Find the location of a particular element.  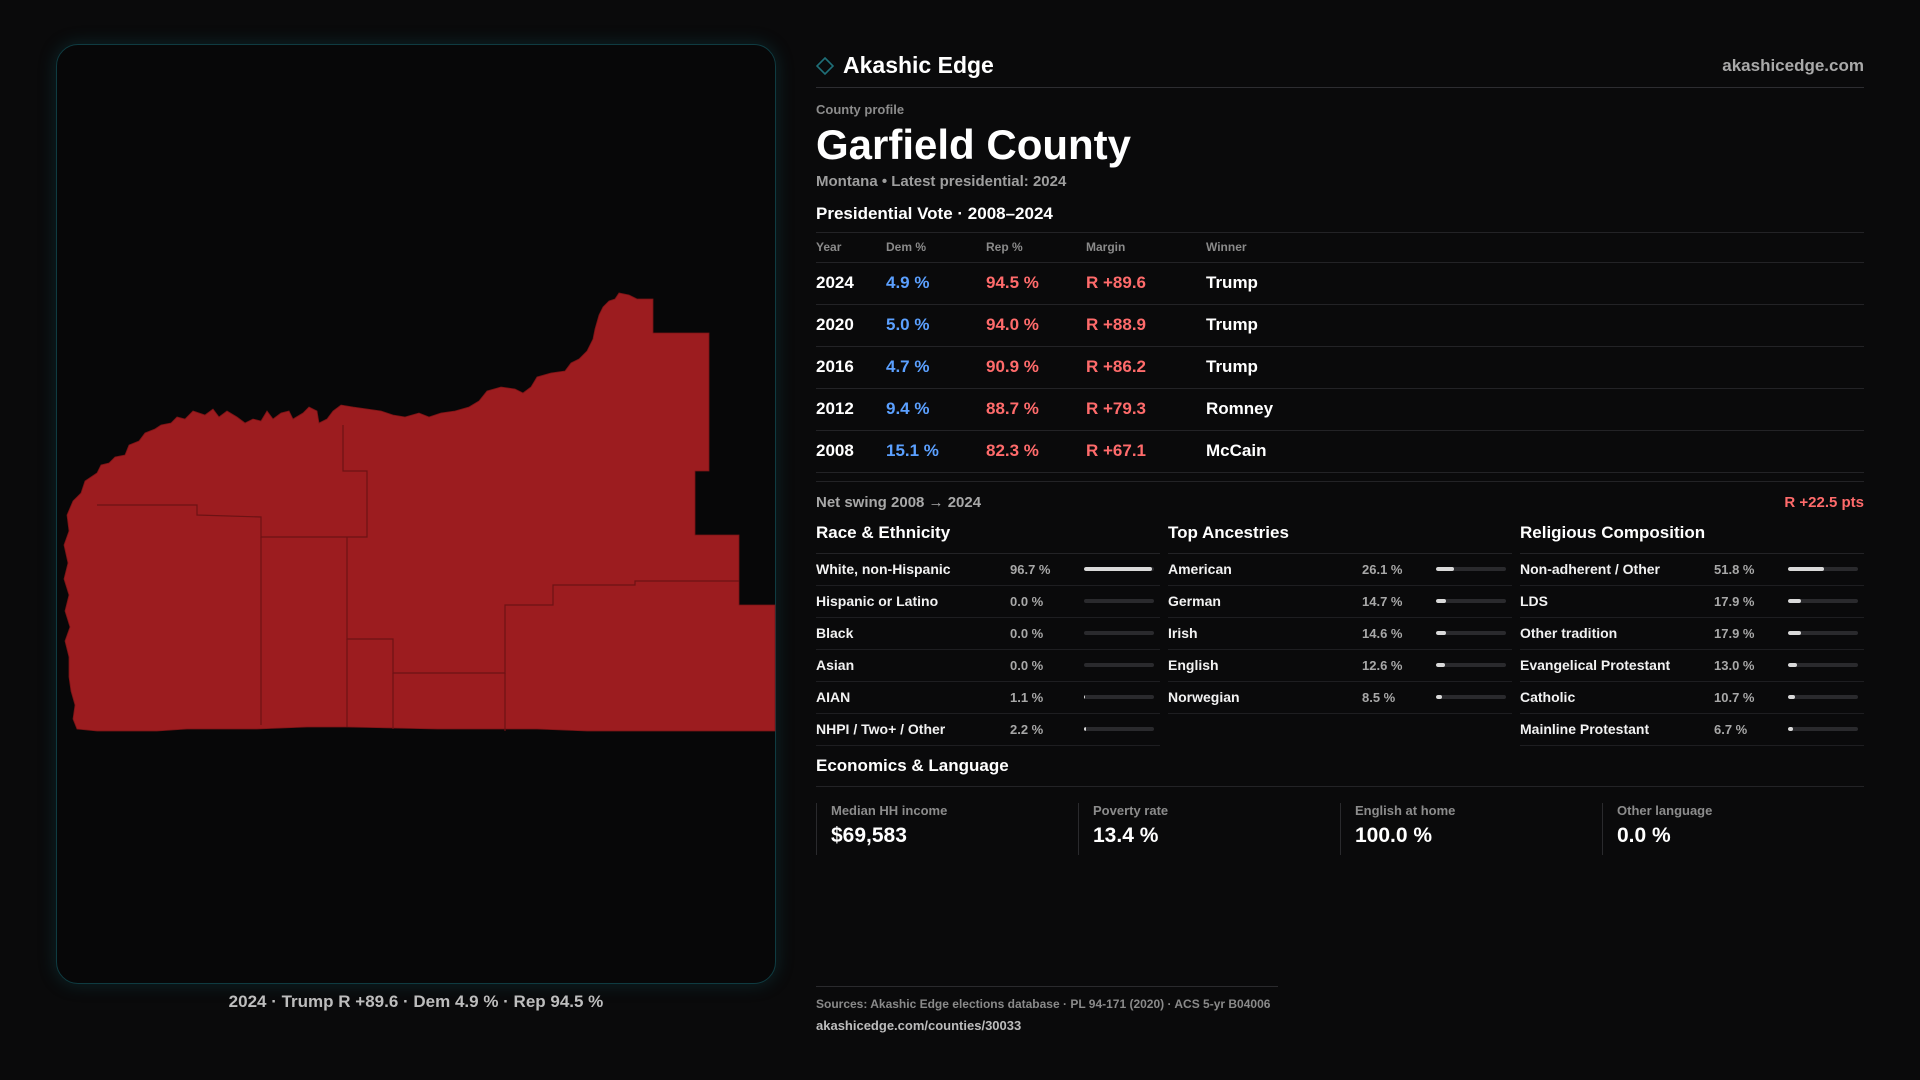

stat-value: 0.0 % is located at coordinates (1644, 835).